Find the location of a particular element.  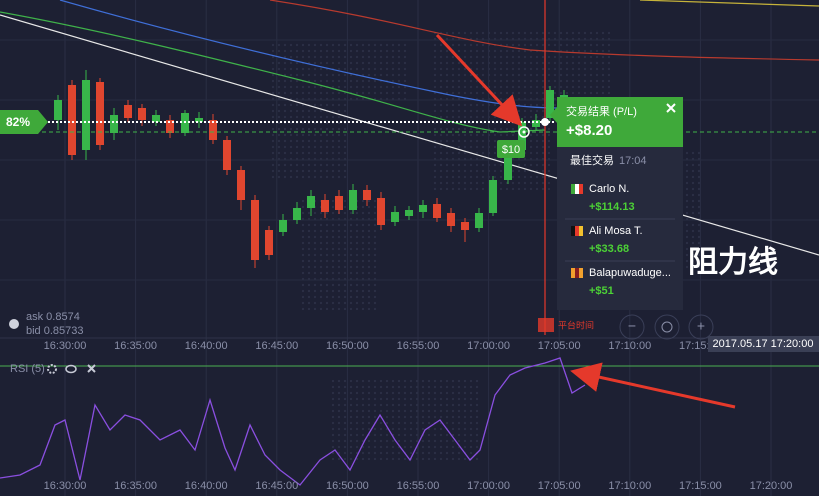

deal-marker-dot is located at coordinates (524, 132).